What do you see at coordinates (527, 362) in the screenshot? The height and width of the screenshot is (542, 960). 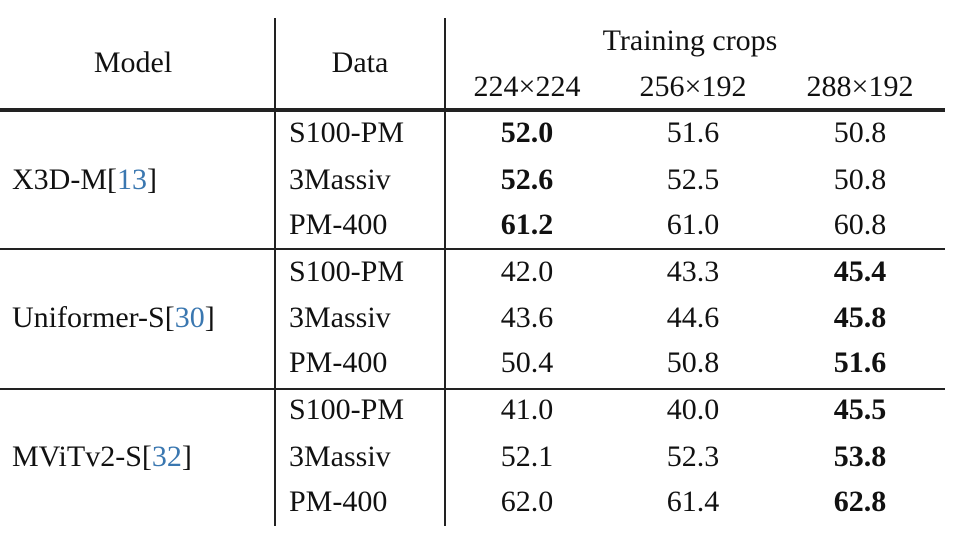 I see `value-cell: 50.4` at bounding box center [527, 362].